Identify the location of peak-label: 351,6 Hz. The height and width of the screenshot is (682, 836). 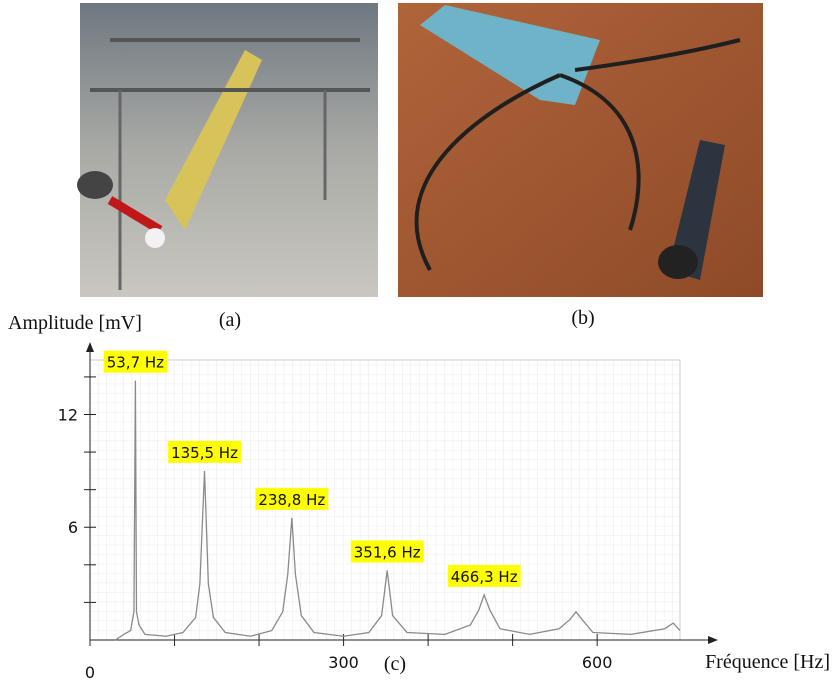
(387, 552).